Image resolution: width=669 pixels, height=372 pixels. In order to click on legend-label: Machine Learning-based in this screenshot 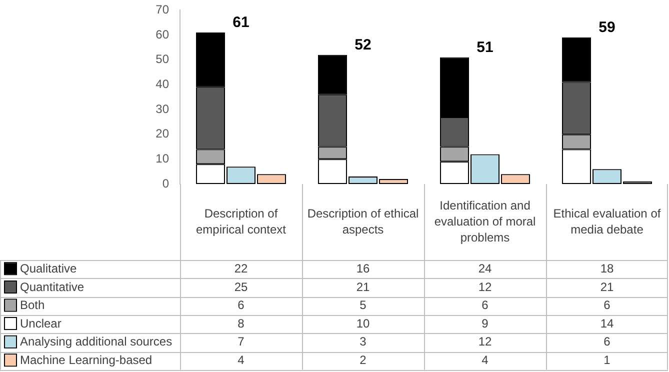, I will do `click(86, 359)`.